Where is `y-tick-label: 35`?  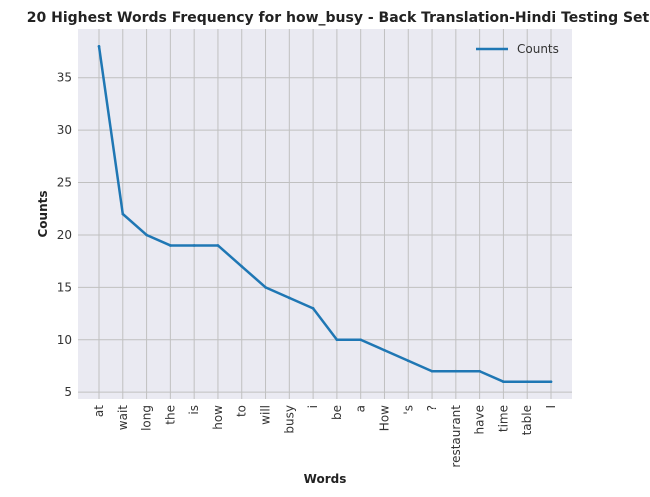
y-tick-label: 35 is located at coordinates (64, 78).